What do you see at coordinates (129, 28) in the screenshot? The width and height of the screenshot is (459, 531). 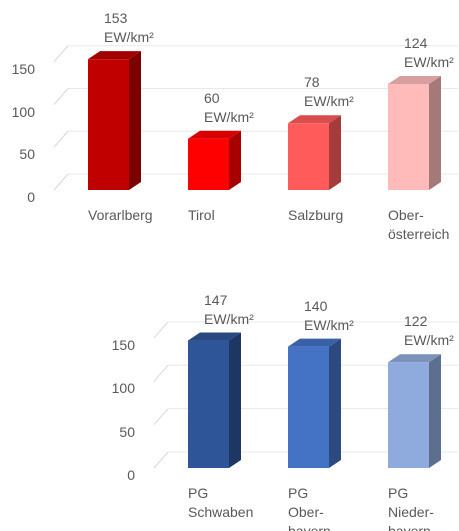 I see `value-label: 153 EW/km²` at bounding box center [129, 28].